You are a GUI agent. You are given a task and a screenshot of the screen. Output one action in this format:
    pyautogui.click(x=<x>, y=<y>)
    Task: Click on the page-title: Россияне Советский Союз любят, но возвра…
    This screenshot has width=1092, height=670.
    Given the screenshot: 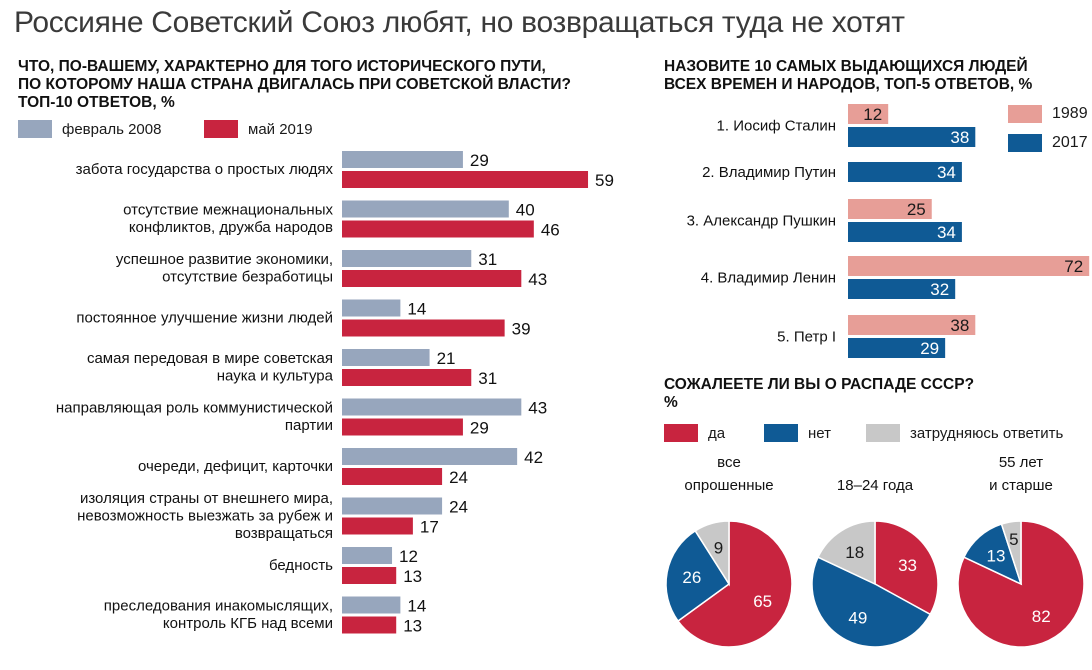 What is the action you would take?
    pyautogui.click(x=459, y=22)
    